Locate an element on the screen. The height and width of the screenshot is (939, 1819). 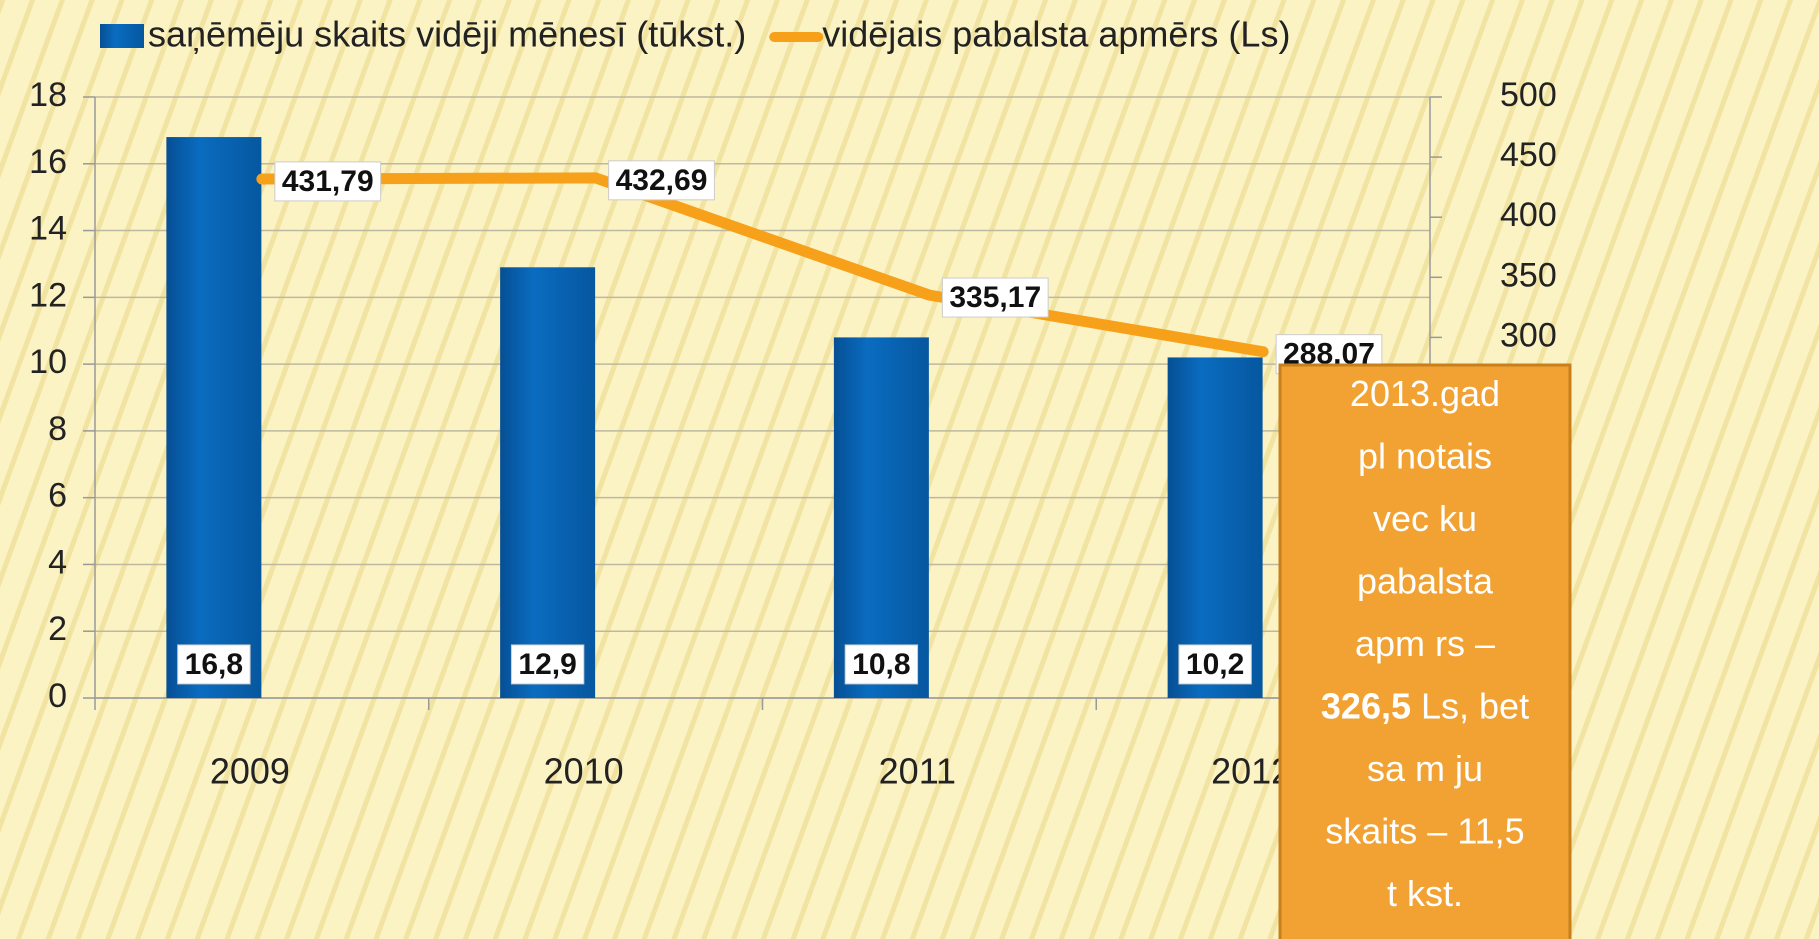
annotation-line: 326,5 Ls, bet is located at coordinates (1425, 705).